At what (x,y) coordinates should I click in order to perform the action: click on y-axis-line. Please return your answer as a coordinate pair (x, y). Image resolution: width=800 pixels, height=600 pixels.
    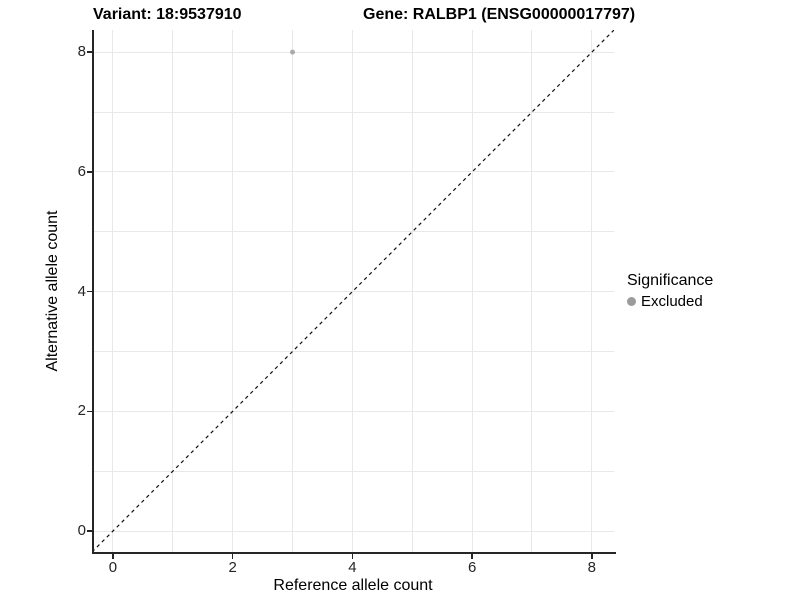
    Looking at the image, I should click on (93, 292).